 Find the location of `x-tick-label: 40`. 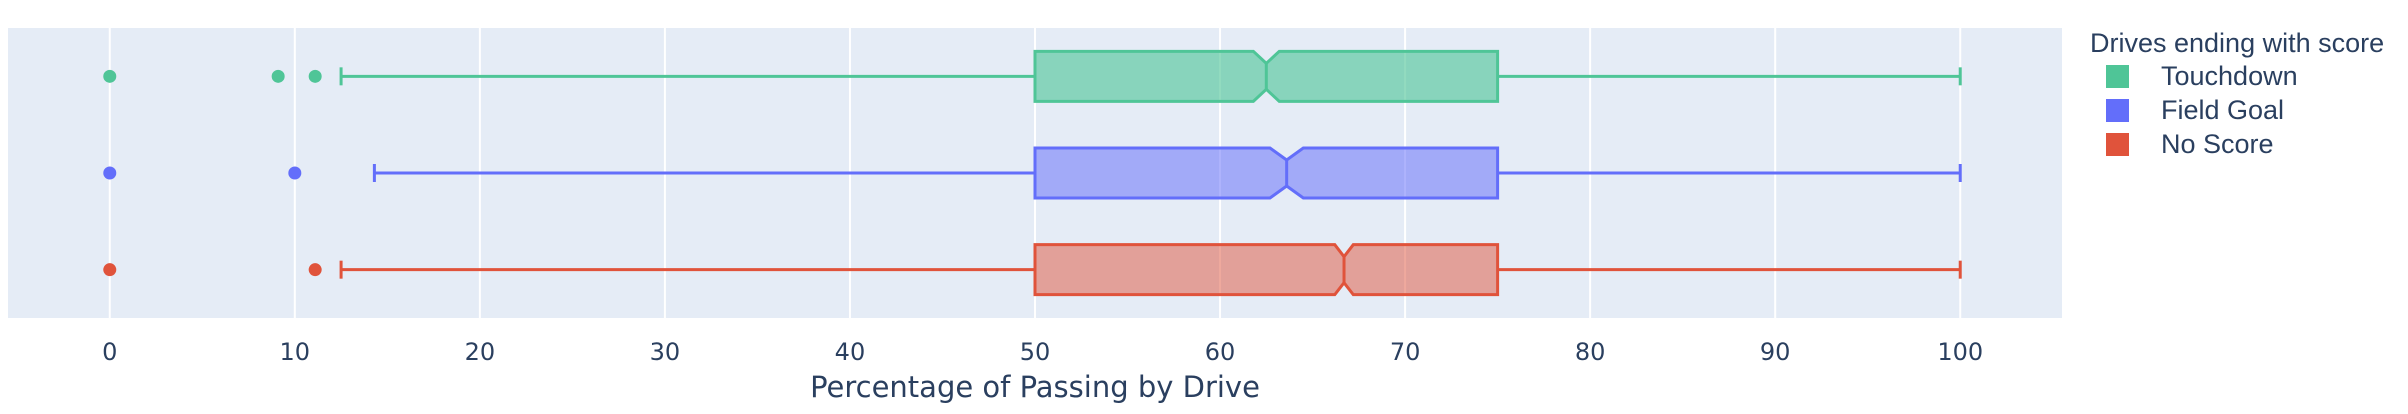

x-tick-label: 40 is located at coordinates (850, 352).